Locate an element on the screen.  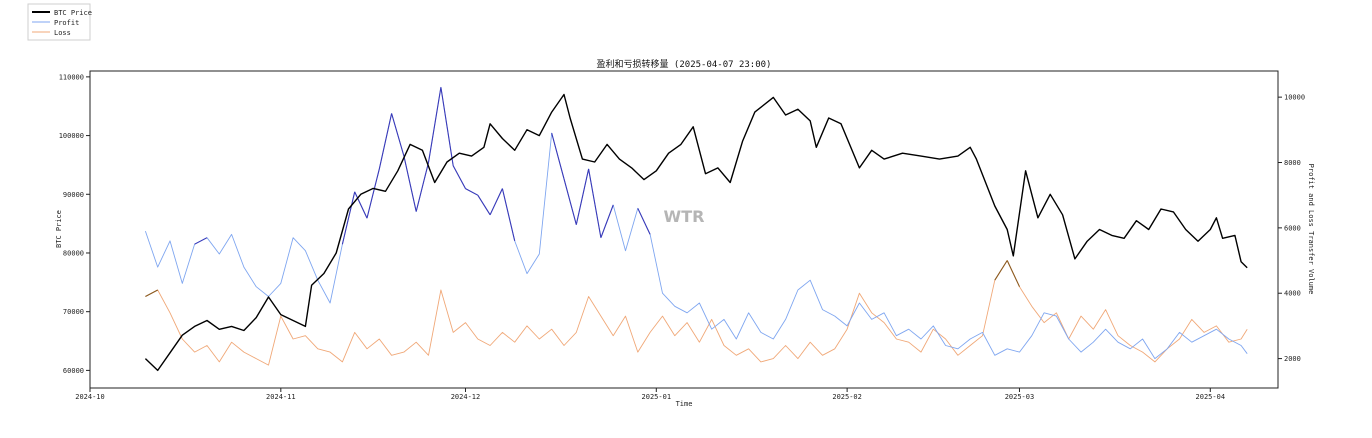
y-left-tick-label: 110000 is located at coordinates (71, 77).